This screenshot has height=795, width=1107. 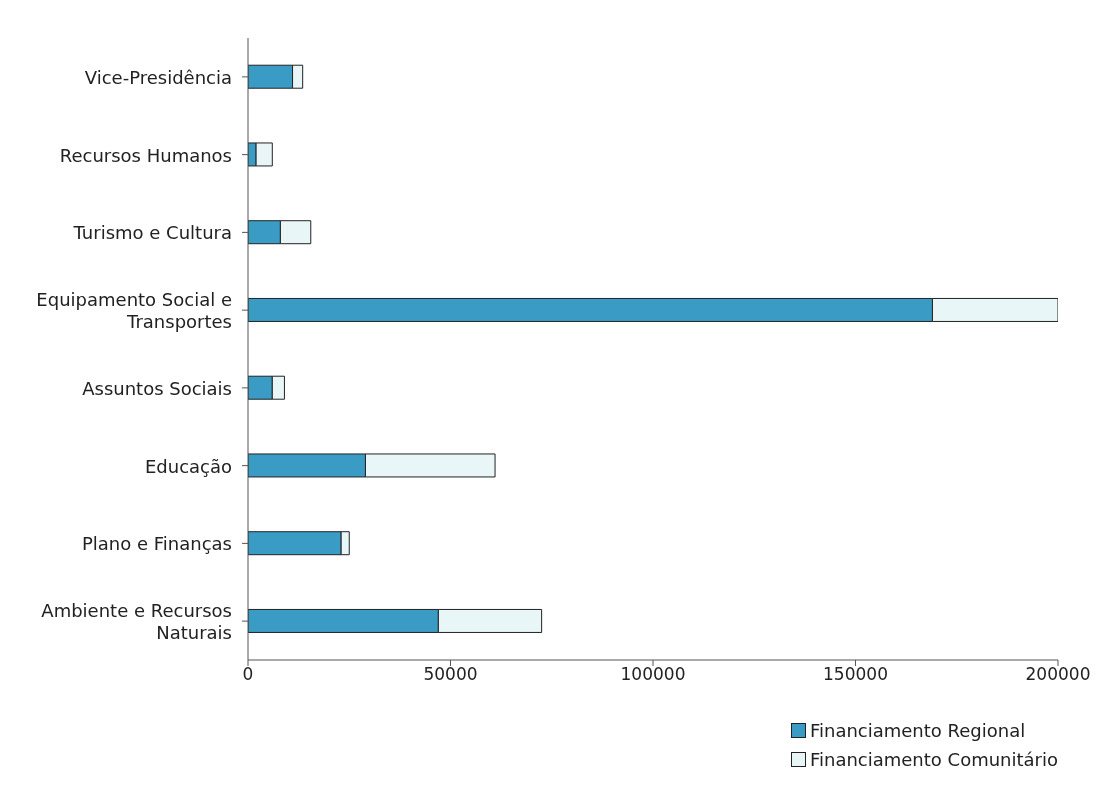 I want to click on legend-label: Financiamento Comunitário, so click(x=933, y=759).